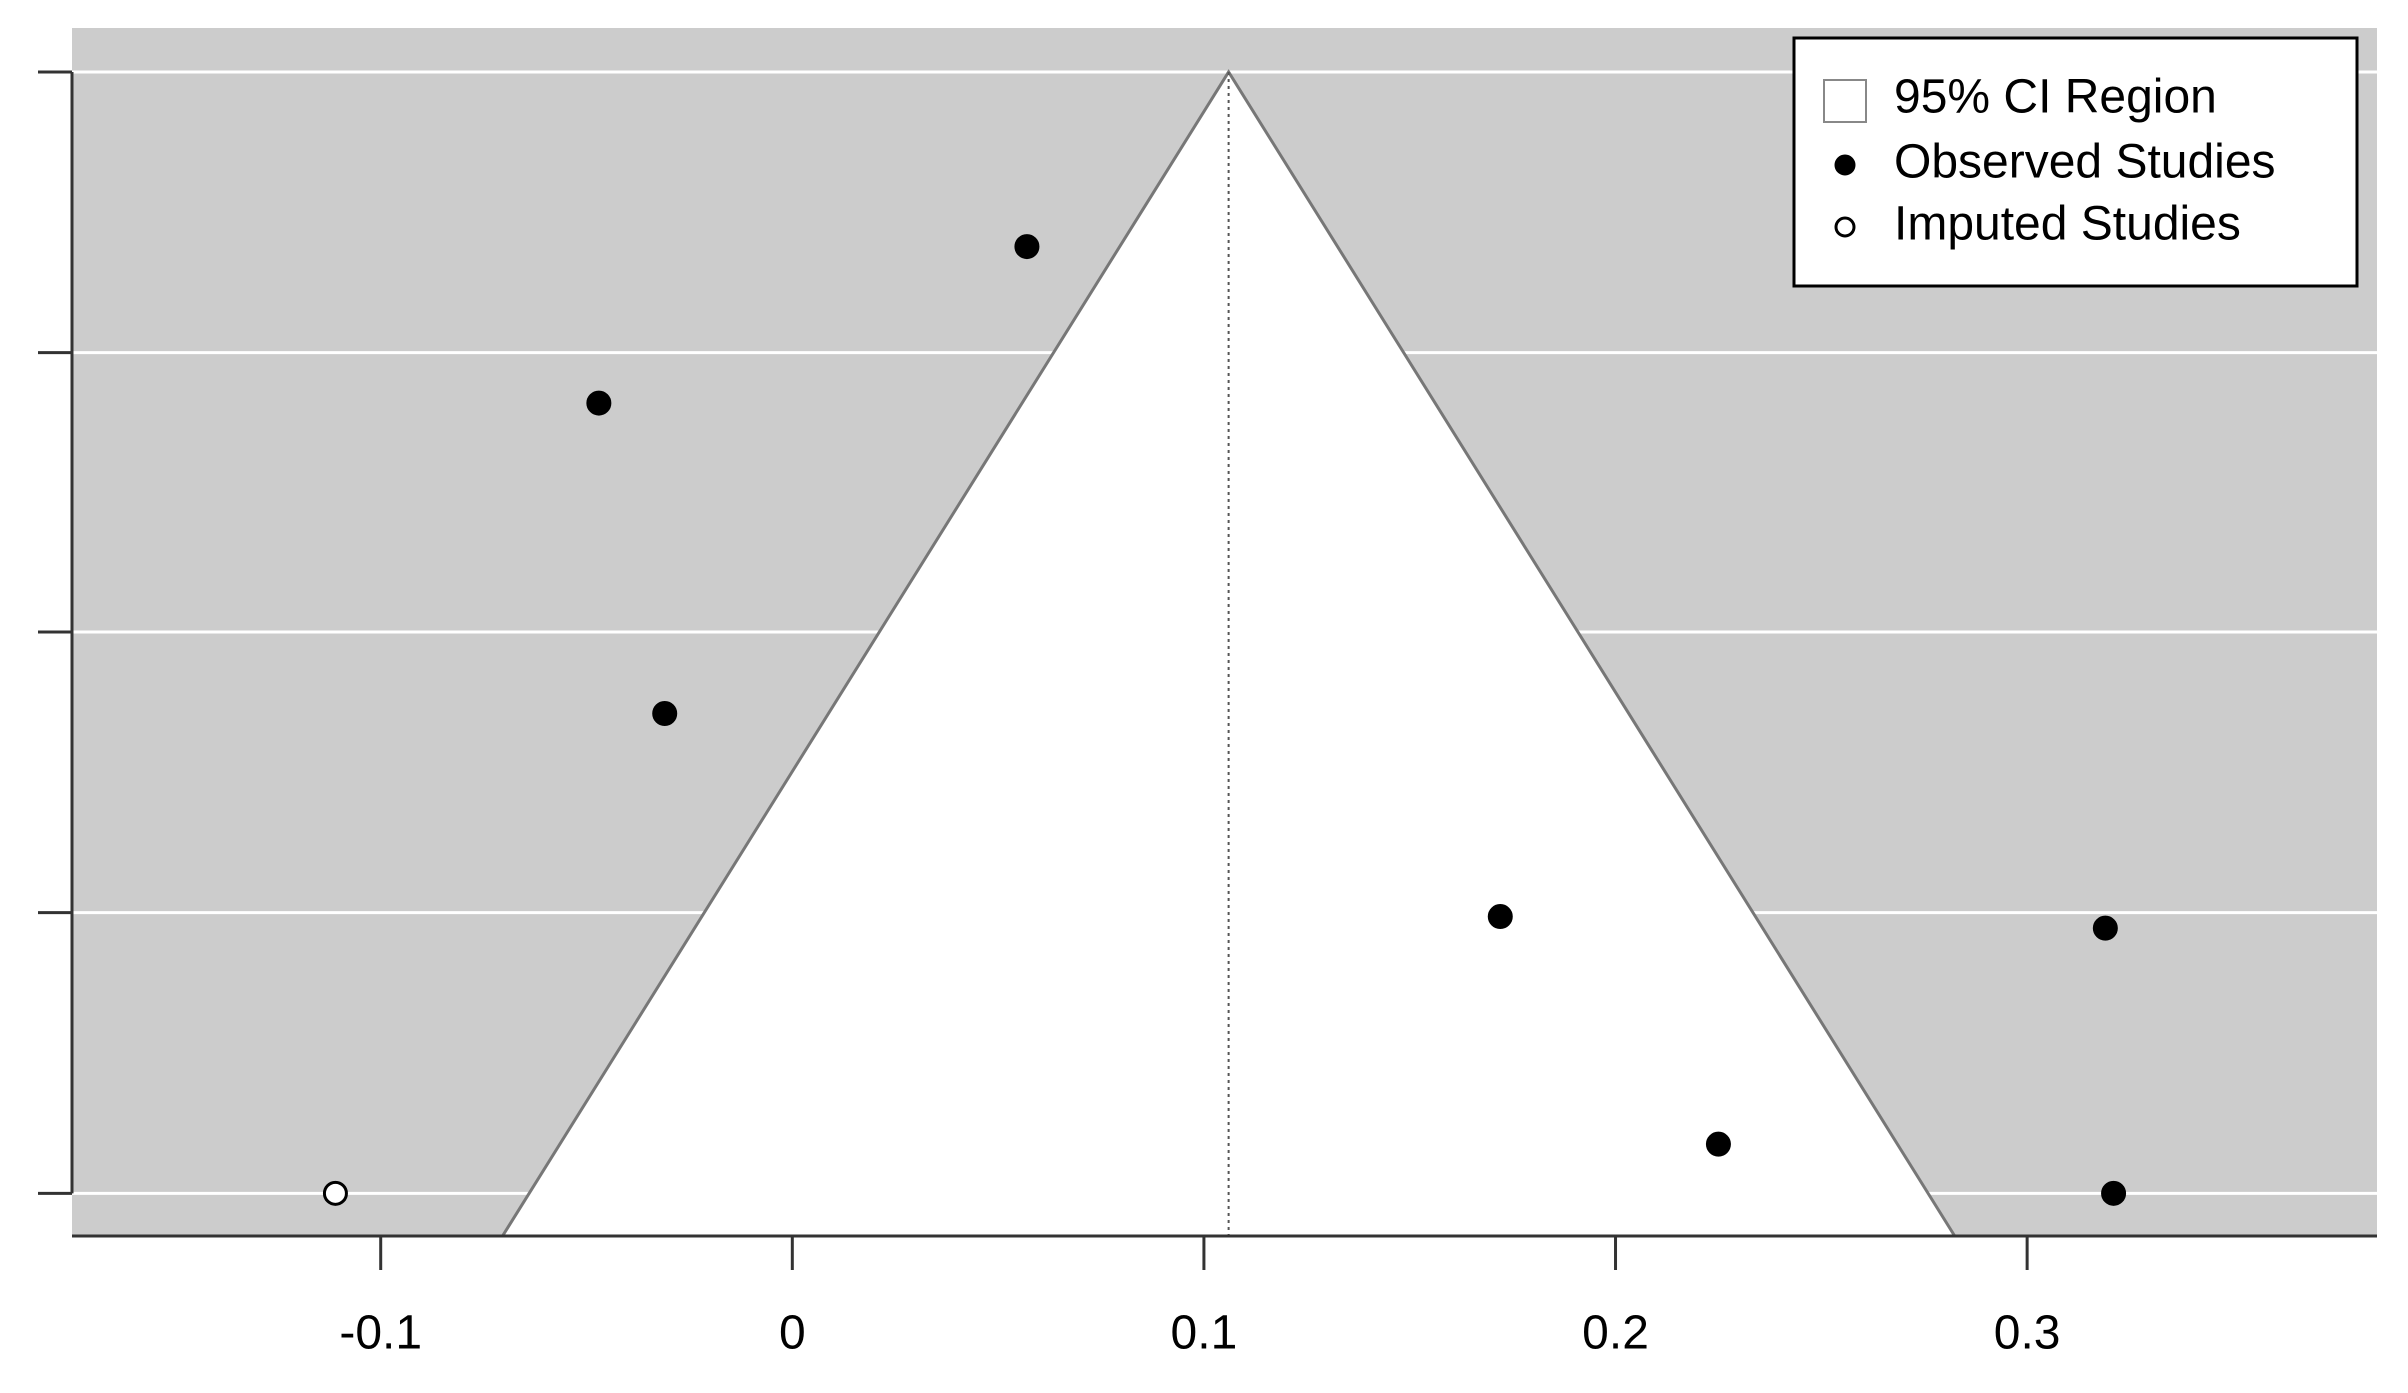 The image size is (2408, 1393). What do you see at coordinates (1204, 1333) in the screenshot?
I see `x-tick-label: 0.1` at bounding box center [1204, 1333].